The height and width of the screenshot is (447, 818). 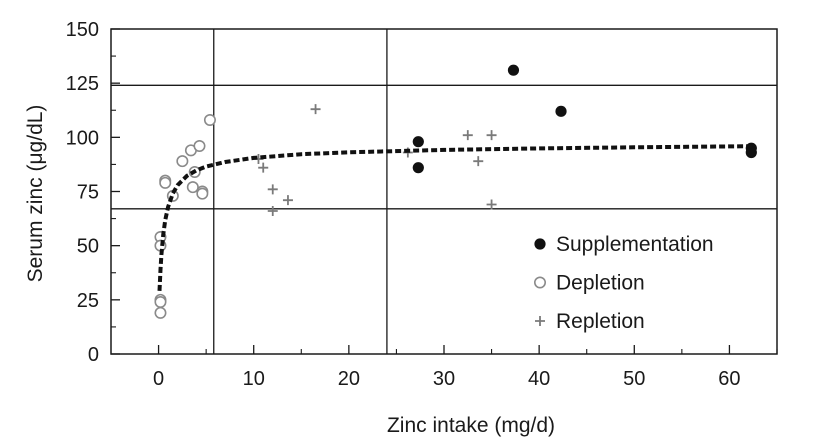 I want to click on y-tick-label: 100, so click(x=82, y=138).